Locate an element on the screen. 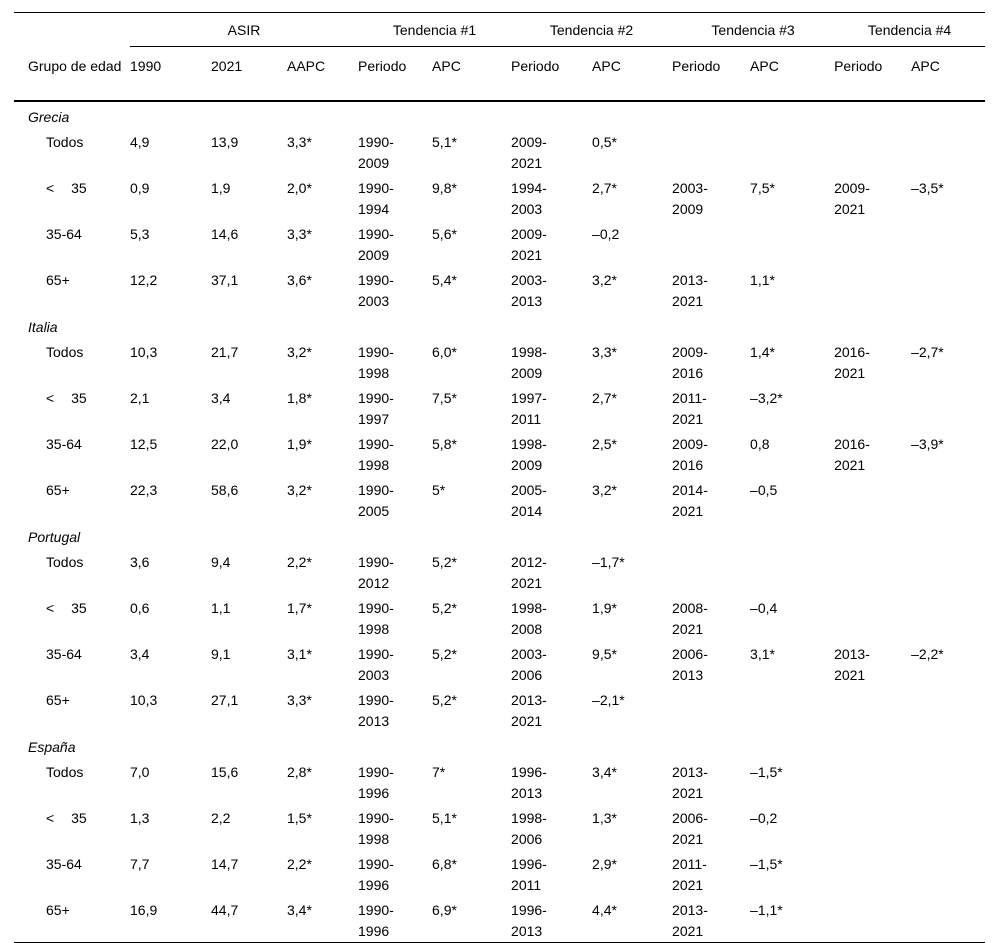 The width and height of the screenshot is (1000, 943). trend3-period-cell: 2003-2009 is located at coordinates (711, 197).